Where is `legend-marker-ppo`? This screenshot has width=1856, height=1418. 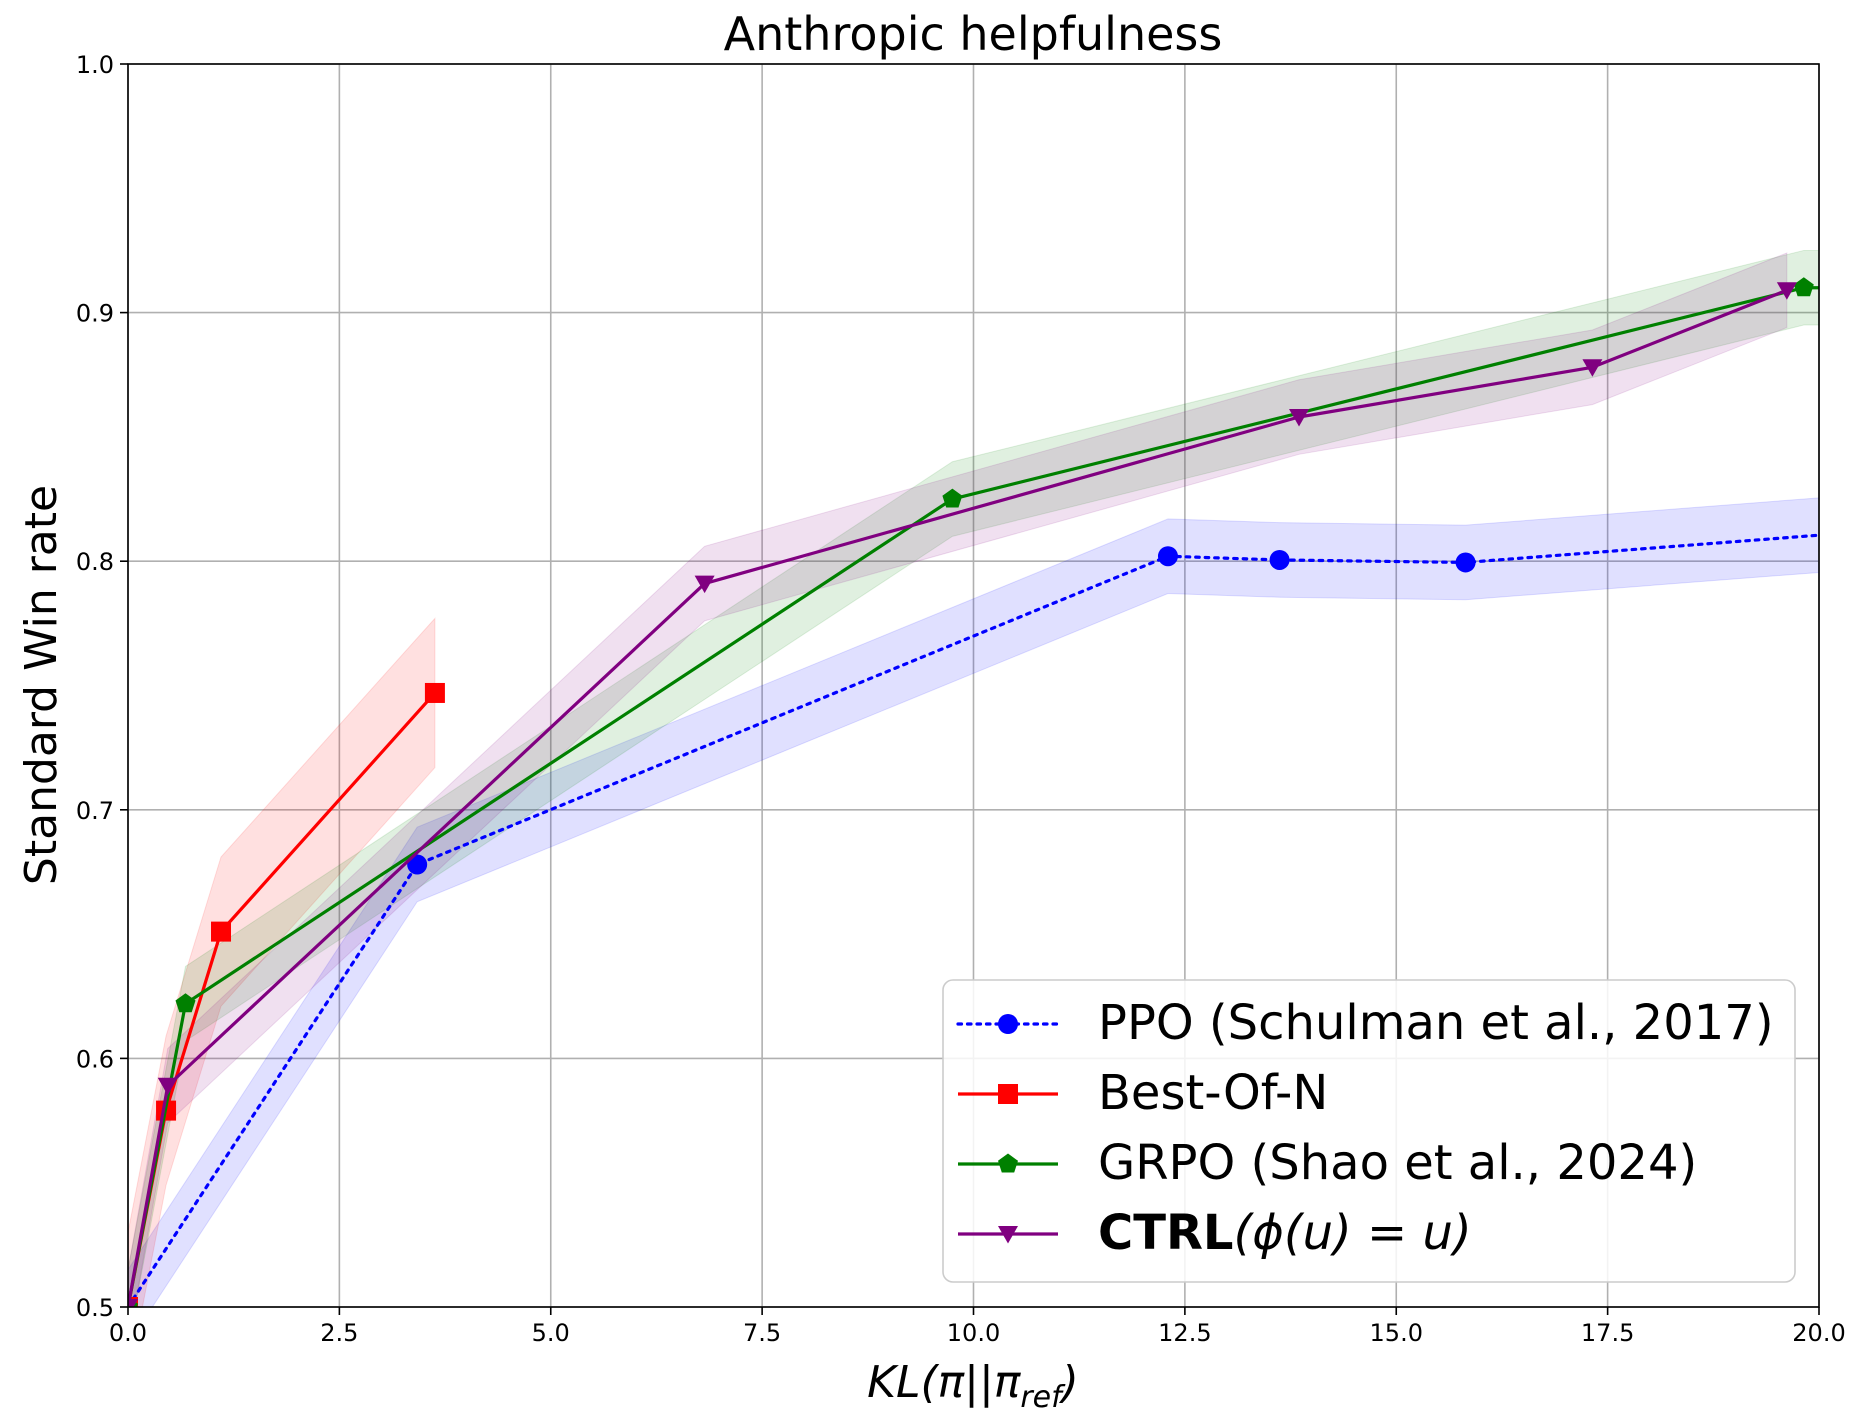
legend-marker-ppo is located at coordinates (1008, 1024).